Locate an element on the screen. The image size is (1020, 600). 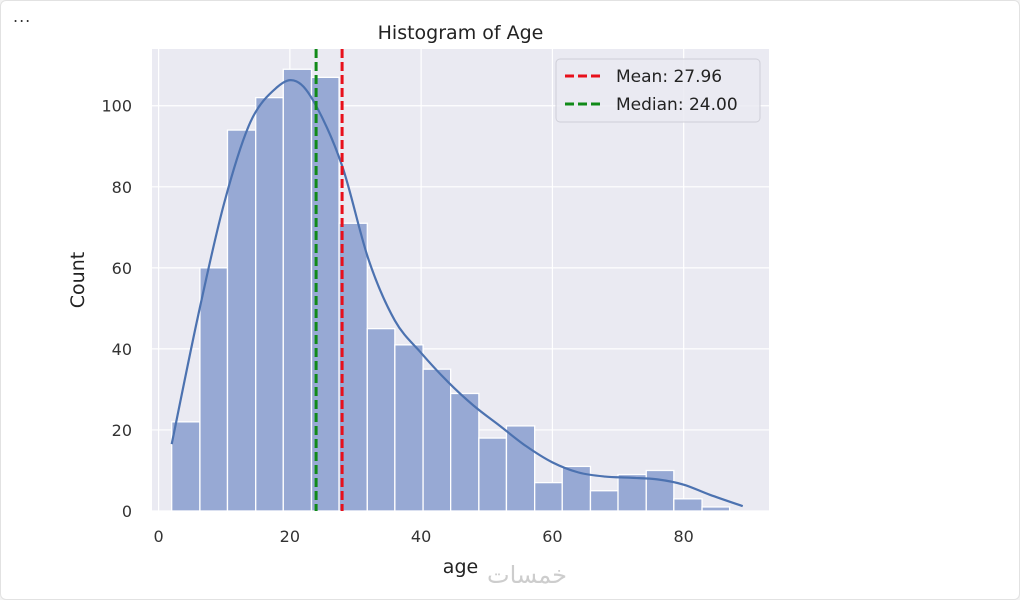
x-tick-label: 80 is located at coordinates (683, 536).